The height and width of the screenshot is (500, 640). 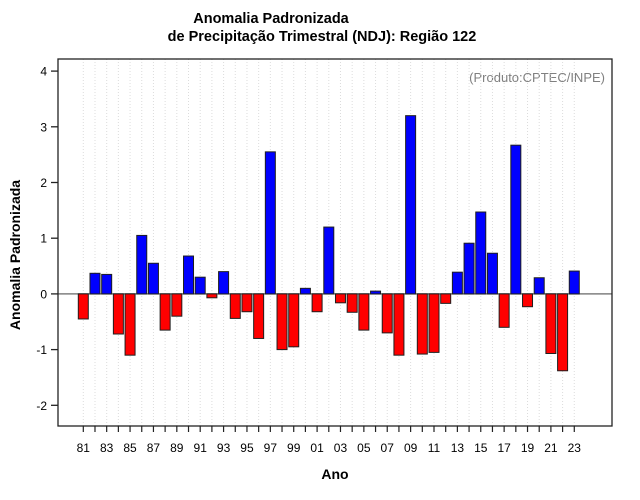 I want to click on y-tick-label: -1, so click(x=41, y=350).